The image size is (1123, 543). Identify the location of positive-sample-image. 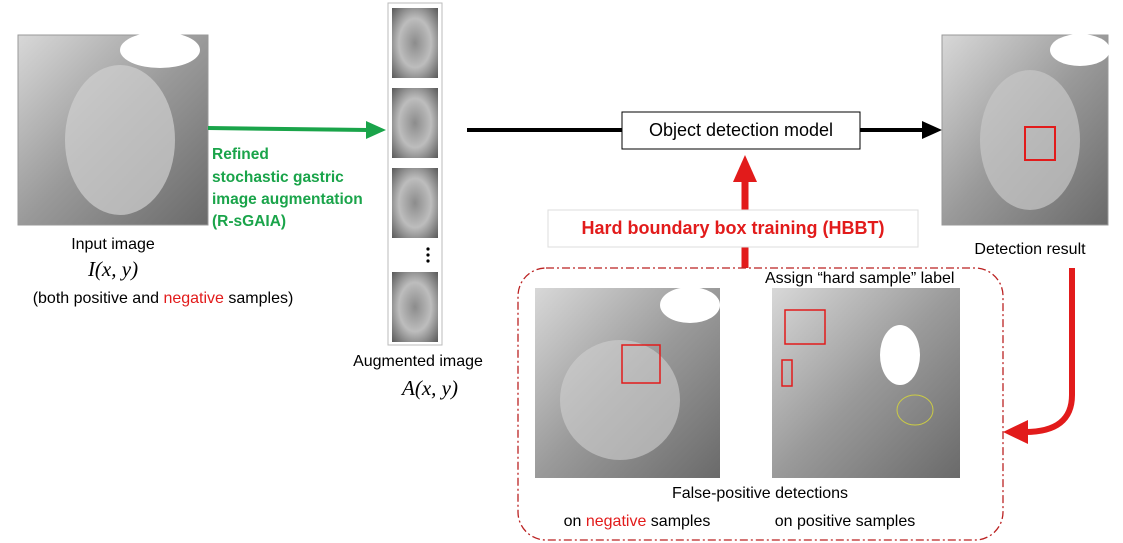
(866, 383).